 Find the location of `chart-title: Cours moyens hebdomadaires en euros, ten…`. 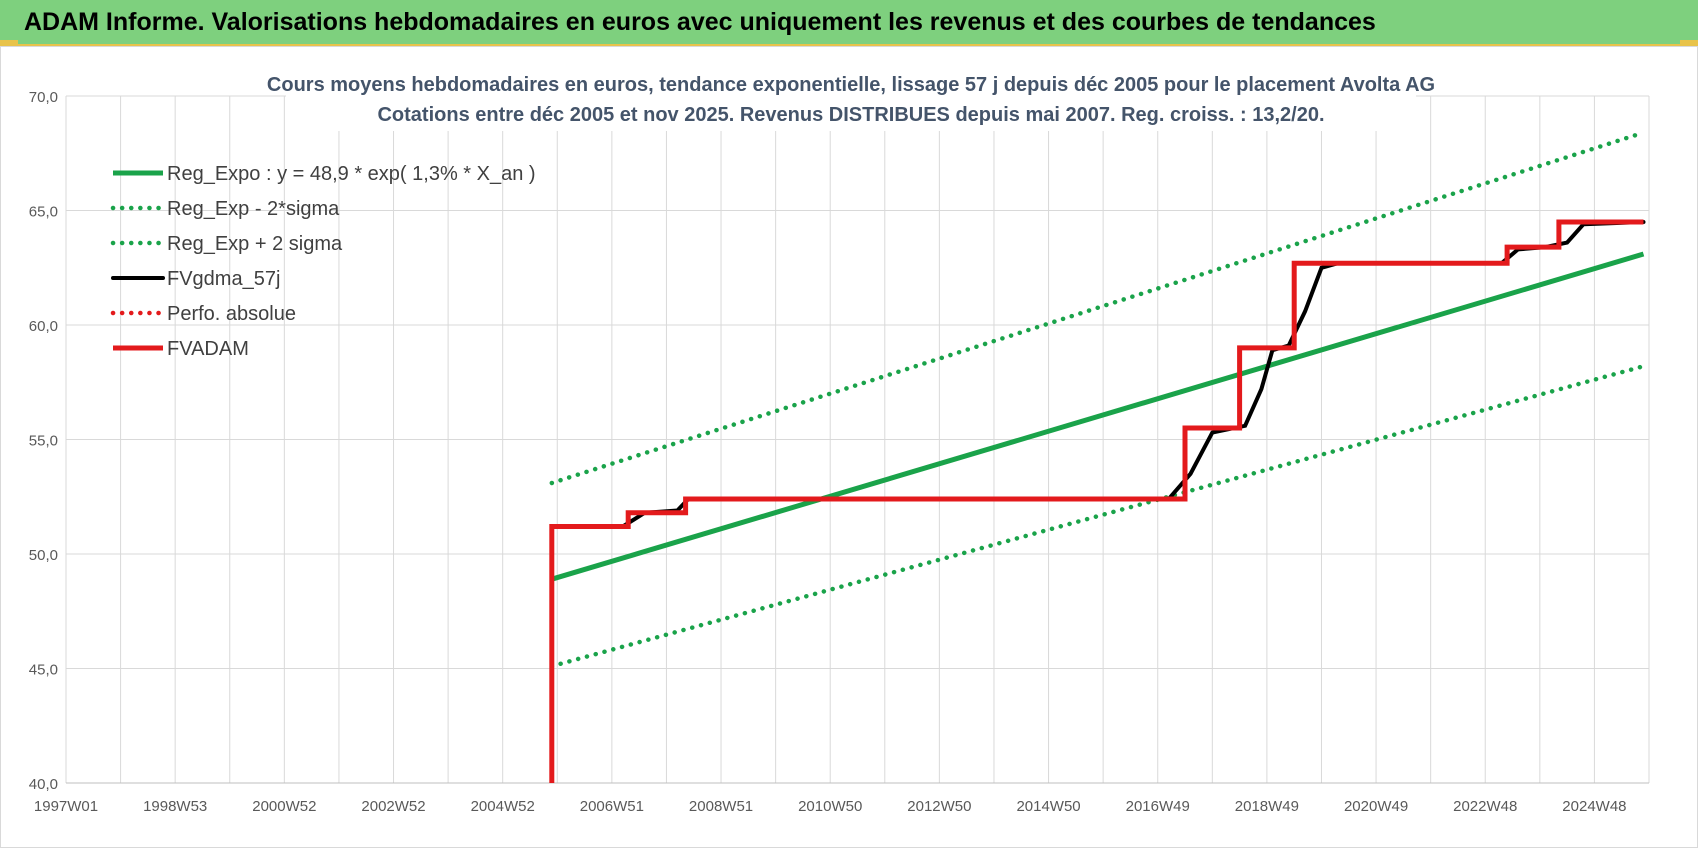

chart-title: Cours moyens hebdomadaires en euros, ten… is located at coordinates (851, 85).